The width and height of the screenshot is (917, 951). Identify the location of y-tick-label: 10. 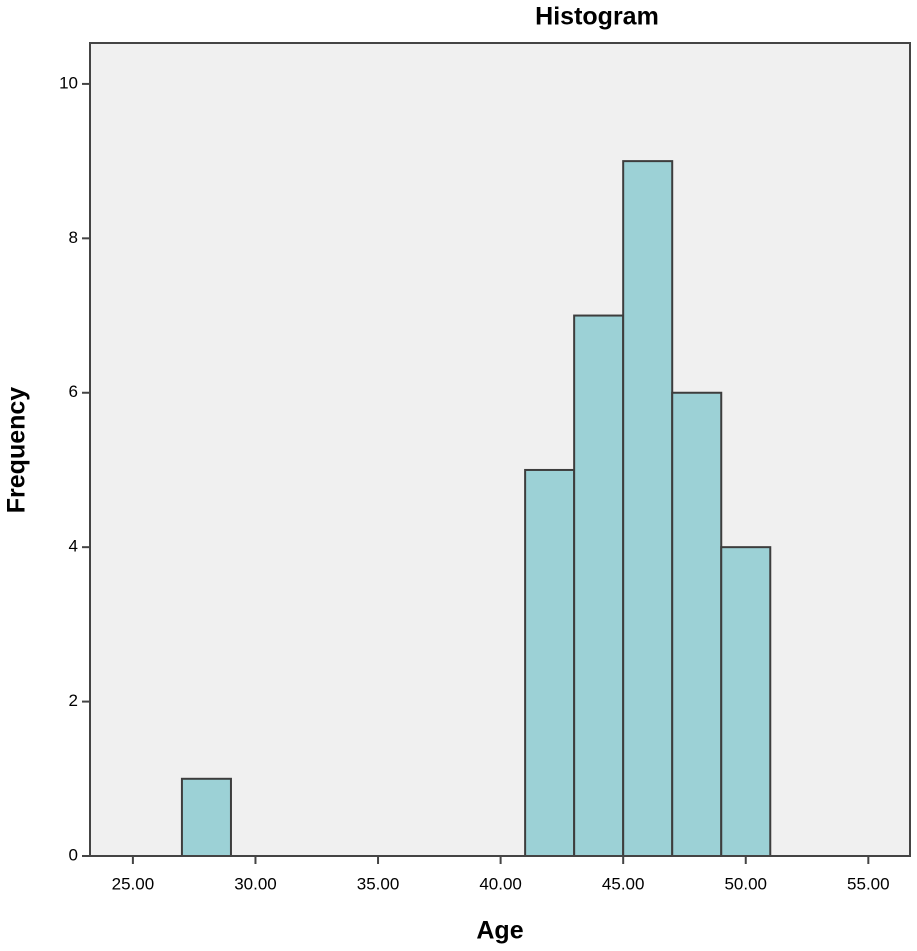
(68, 82).